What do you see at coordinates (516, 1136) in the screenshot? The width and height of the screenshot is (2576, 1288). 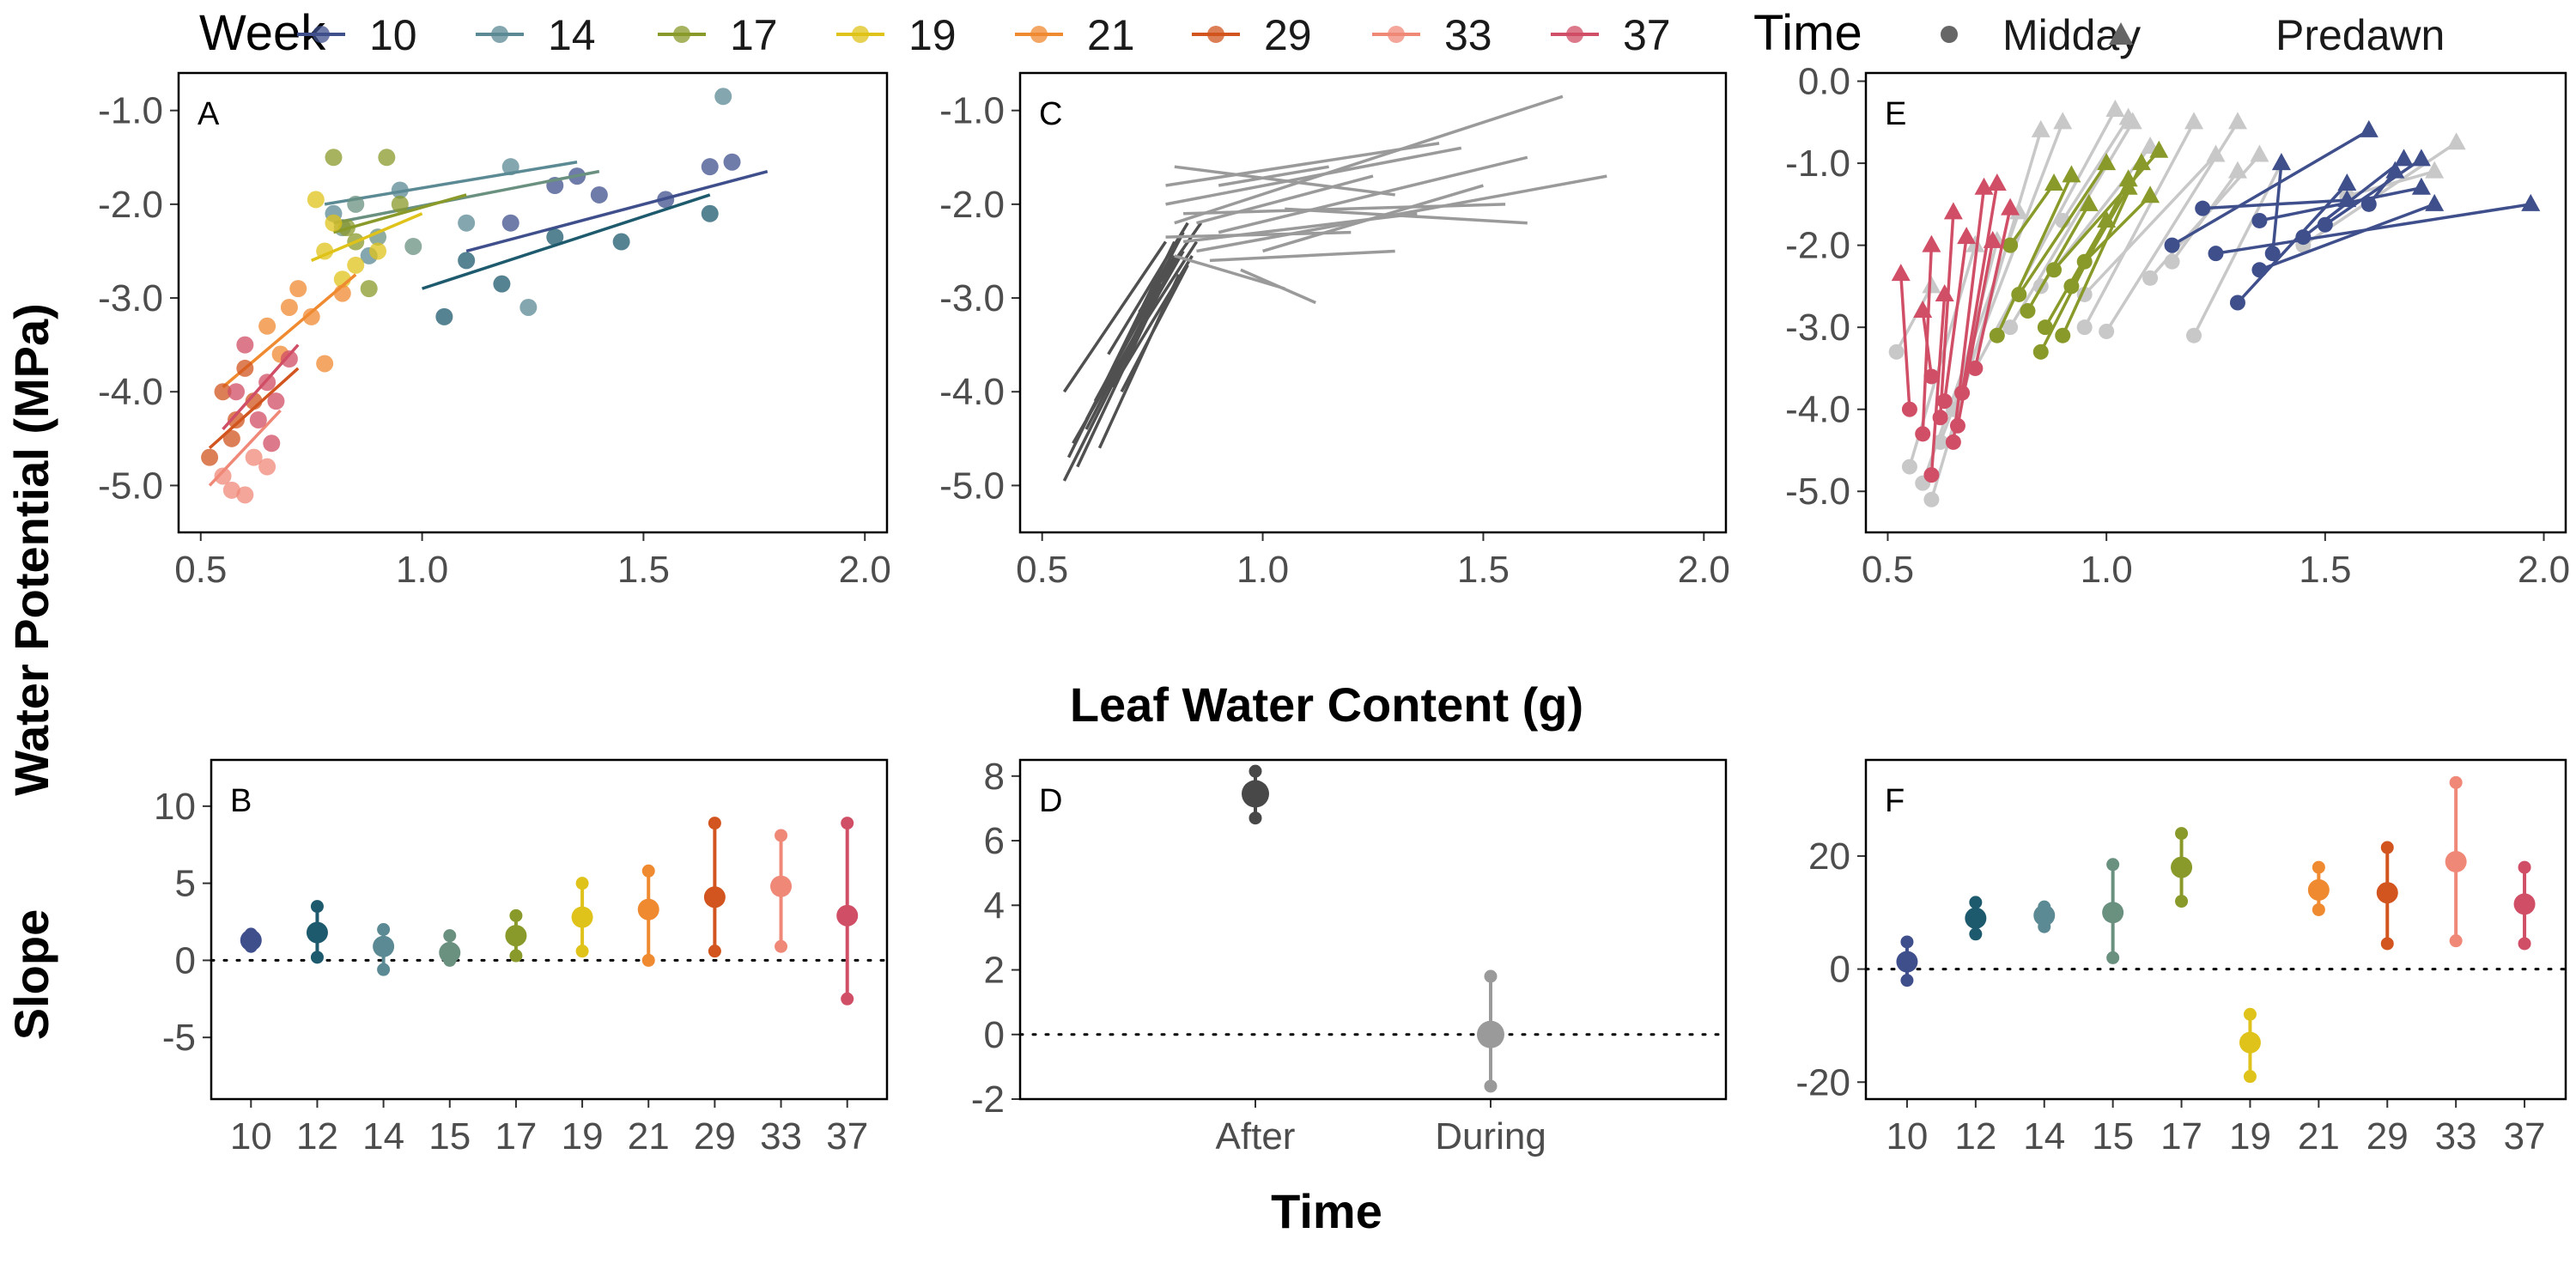 I see `x-tick-label: 17` at bounding box center [516, 1136].